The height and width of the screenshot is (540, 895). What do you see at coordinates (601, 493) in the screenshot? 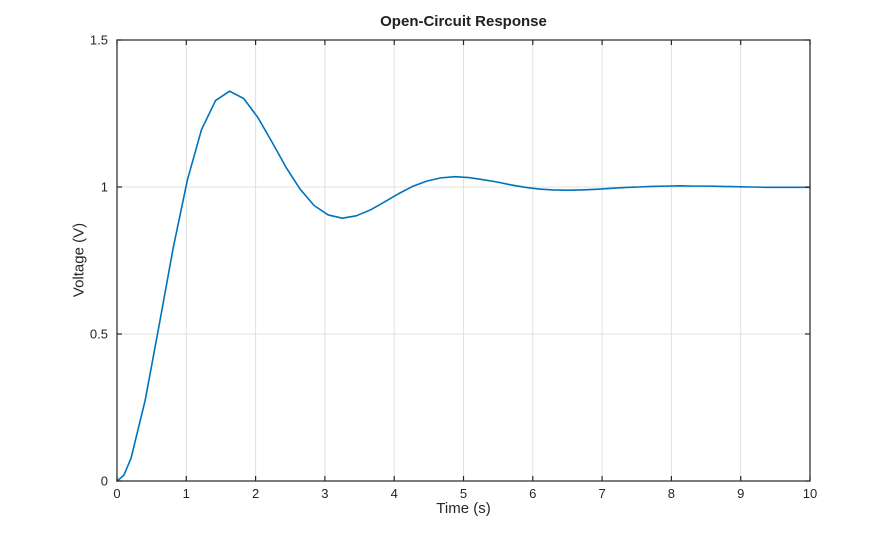
I see `x-tick-label: 7` at bounding box center [601, 493].